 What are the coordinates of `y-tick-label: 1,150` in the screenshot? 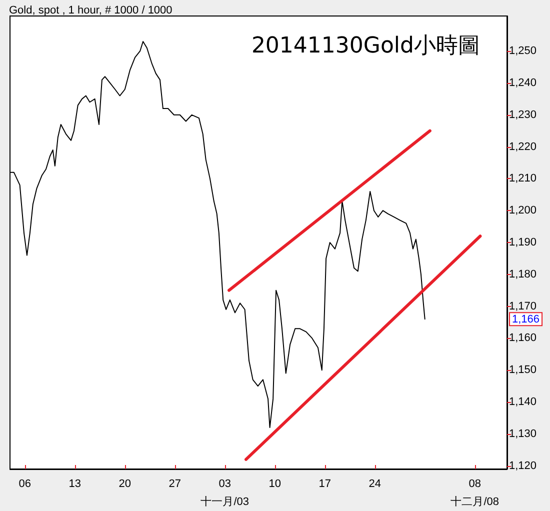 It's located at (523, 370).